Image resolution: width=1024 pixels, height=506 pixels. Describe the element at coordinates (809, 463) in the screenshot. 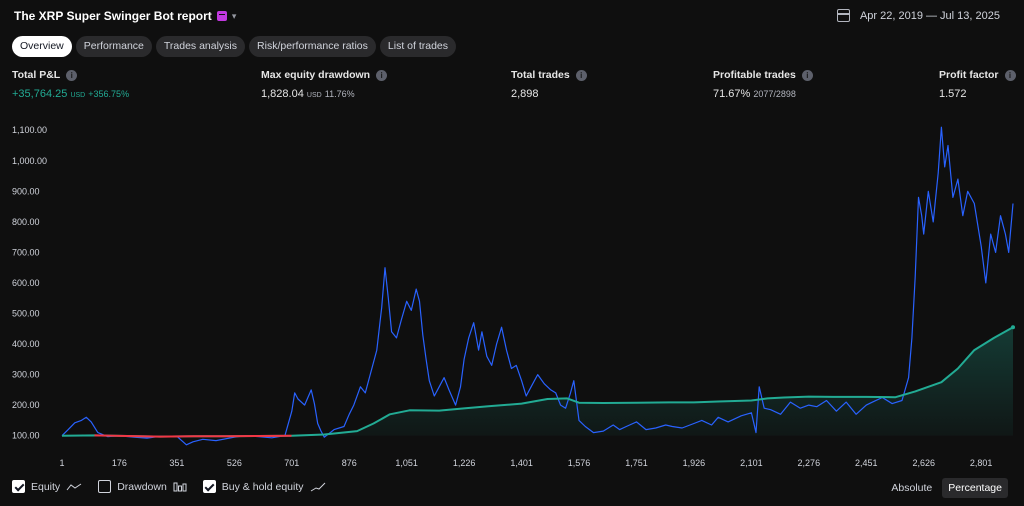

I see `x-tick-label: 2,276` at that location.